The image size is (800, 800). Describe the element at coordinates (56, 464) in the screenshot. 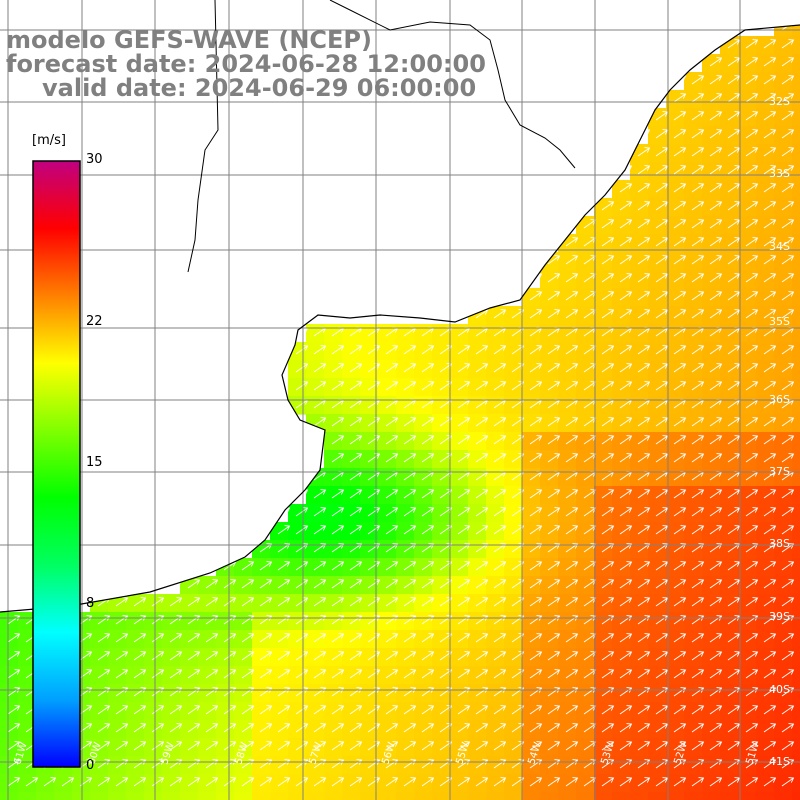

I see `colorbar-gradient` at that location.